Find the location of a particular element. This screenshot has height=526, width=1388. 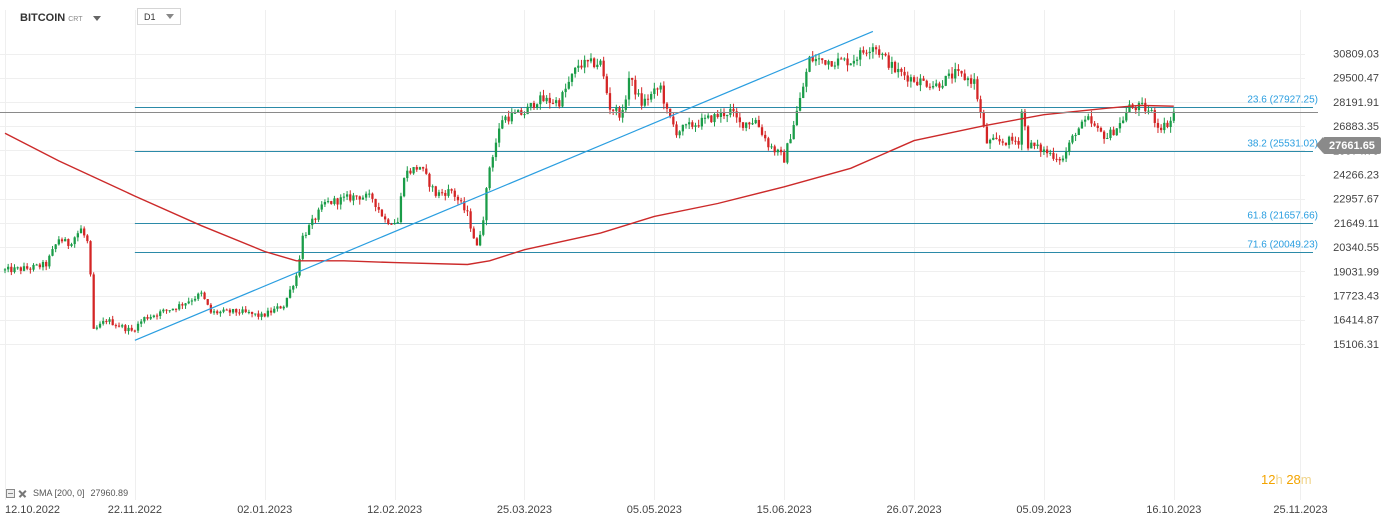

close-icon is located at coordinates (22, 493).